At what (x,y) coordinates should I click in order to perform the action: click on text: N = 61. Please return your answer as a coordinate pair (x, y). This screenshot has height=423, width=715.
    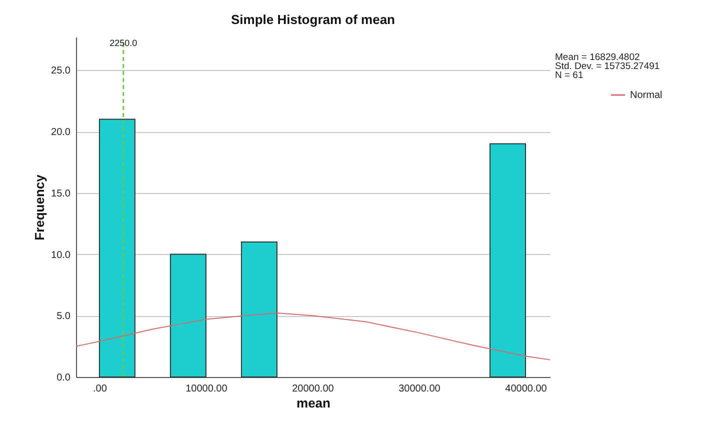
    Looking at the image, I should click on (569, 75).